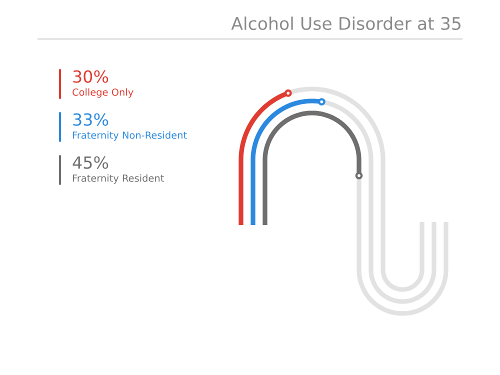 This screenshot has width=500, height=375. What do you see at coordinates (90, 76) in the screenshot?
I see `data-label: 30%` at bounding box center [90, 76].